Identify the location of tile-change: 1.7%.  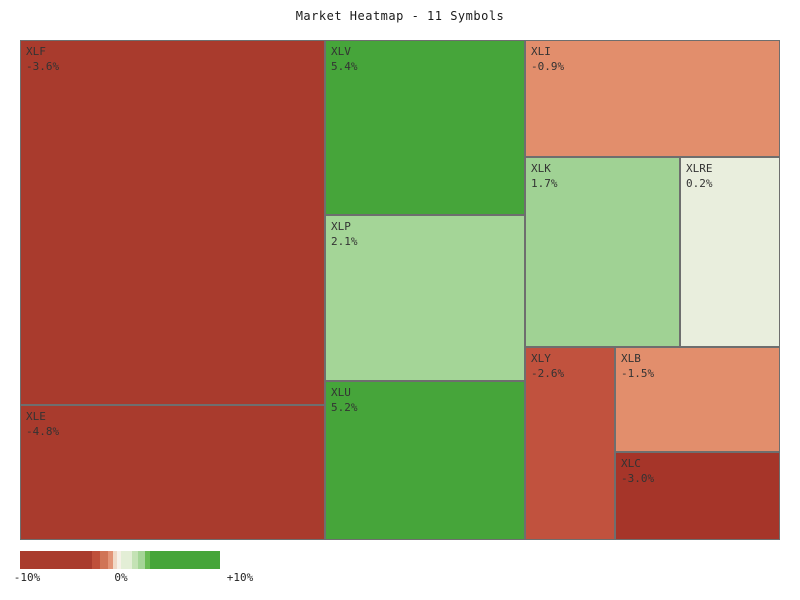
(544, 183).